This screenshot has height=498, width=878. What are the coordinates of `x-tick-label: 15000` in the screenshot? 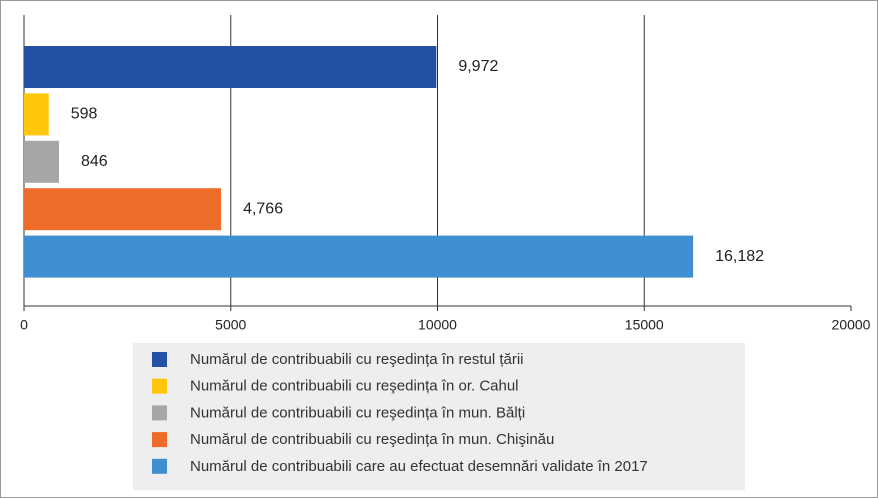 It's located at (644, 325).